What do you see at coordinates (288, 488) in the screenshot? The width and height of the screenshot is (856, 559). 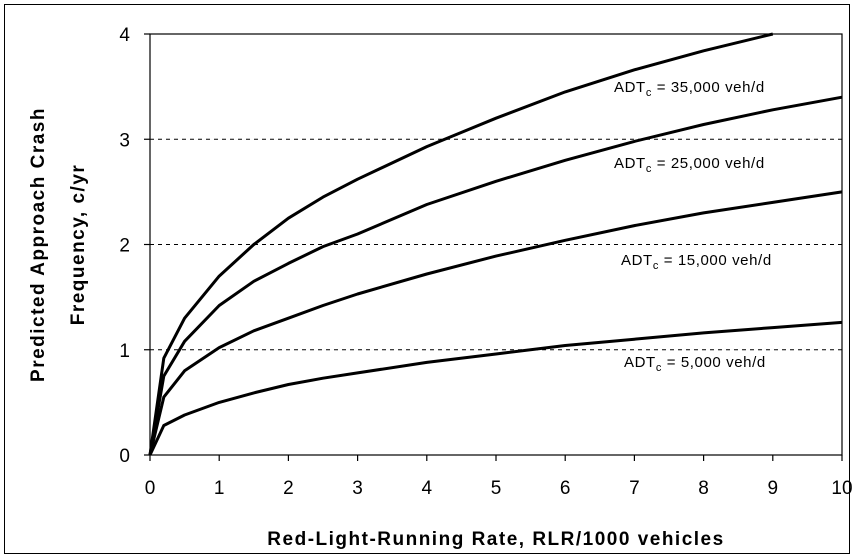 I see `x-tick-label: 2` at bounding box center [288, 488].